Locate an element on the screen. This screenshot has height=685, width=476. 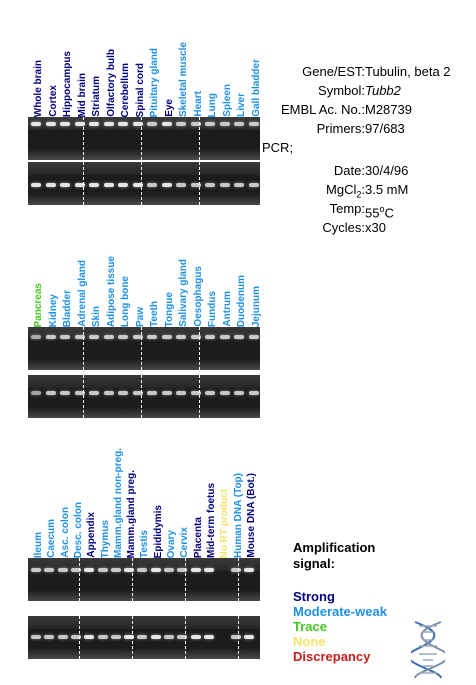
symbol-value: Tubb2 is located at coordinates (383, 90).